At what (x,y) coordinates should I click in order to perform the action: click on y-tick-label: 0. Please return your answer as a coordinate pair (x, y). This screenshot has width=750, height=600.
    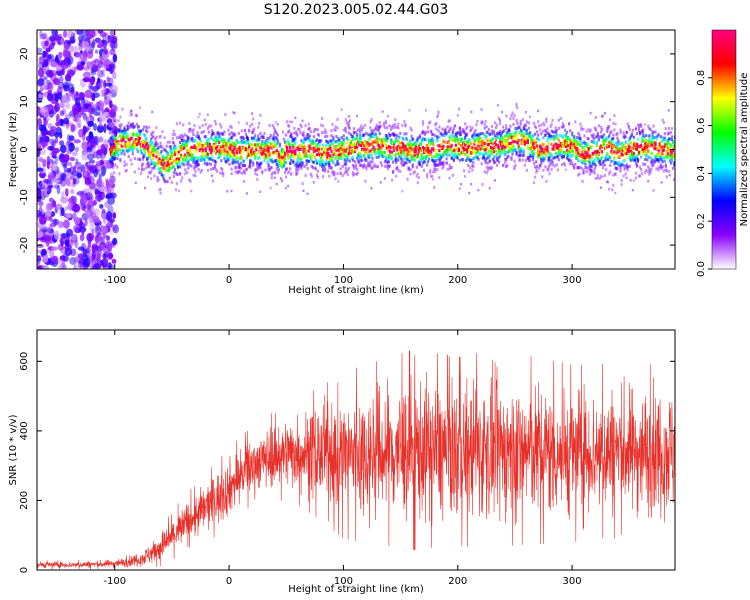
    Looking at the image, I should click on (24, 149).